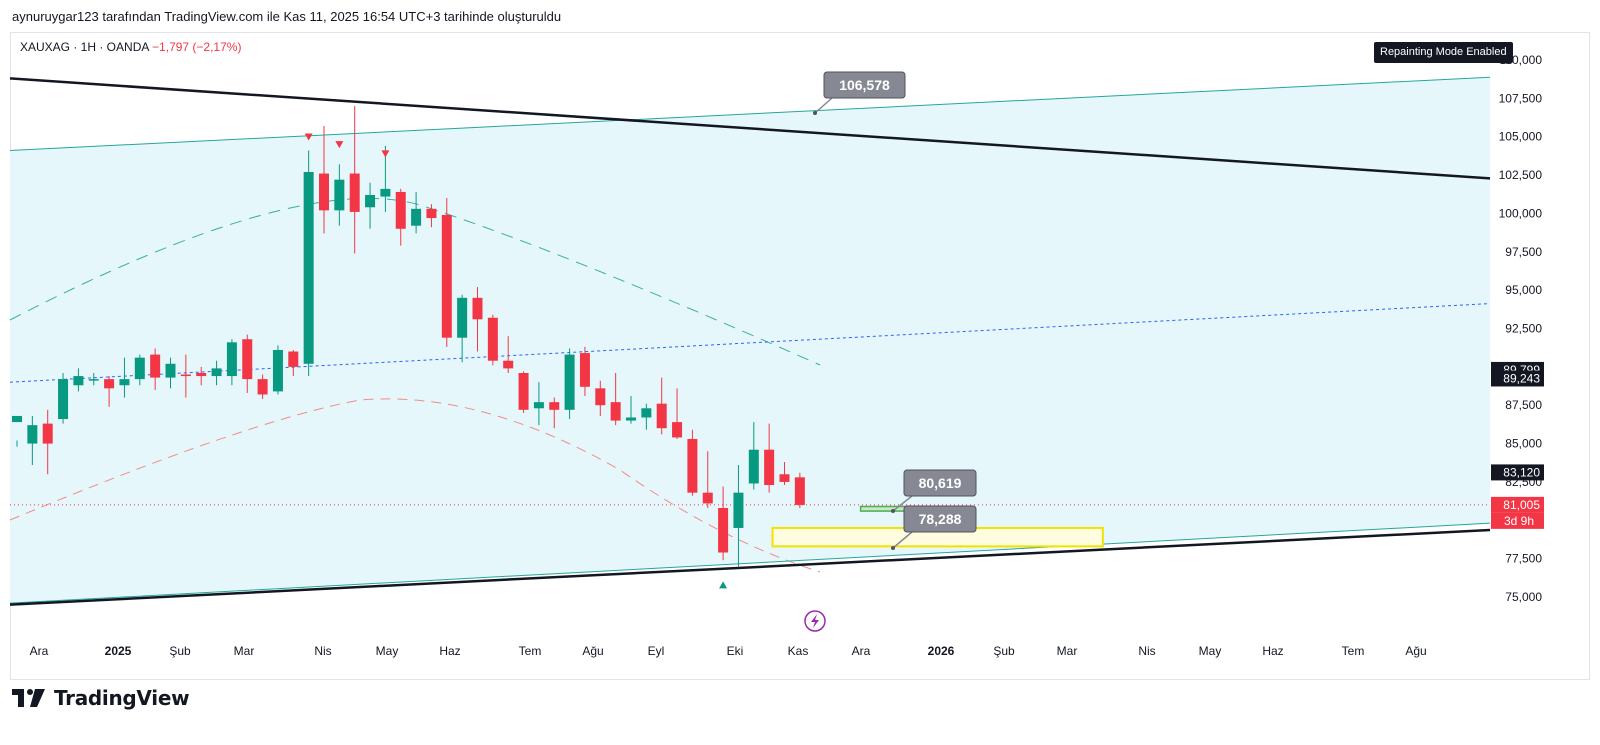 Image resolution: width=1600 pixels, height=745 pixels. Describe the element at coordinates (805, 109) in the screenshot. I see `channel-upper-line` at that location.